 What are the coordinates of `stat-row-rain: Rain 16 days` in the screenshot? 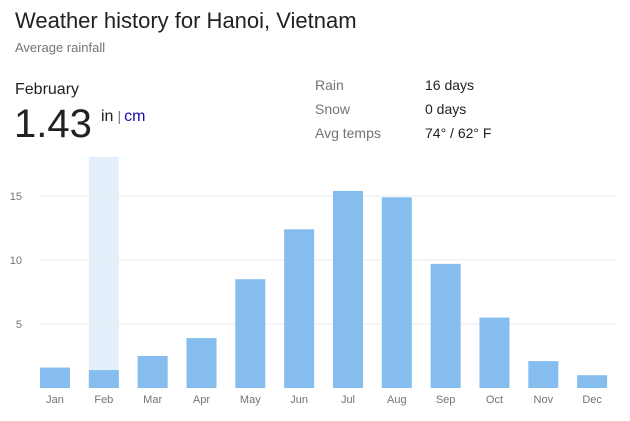 It's located at (403, 89).